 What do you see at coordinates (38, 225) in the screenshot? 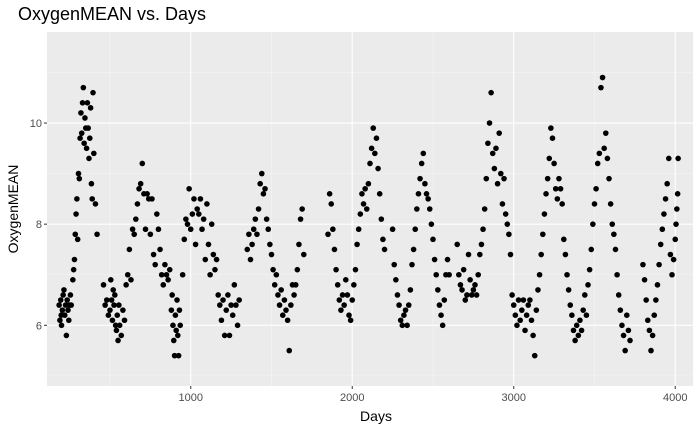
I see `y-axis: 6 8 10` at bounding box center [38, 225].